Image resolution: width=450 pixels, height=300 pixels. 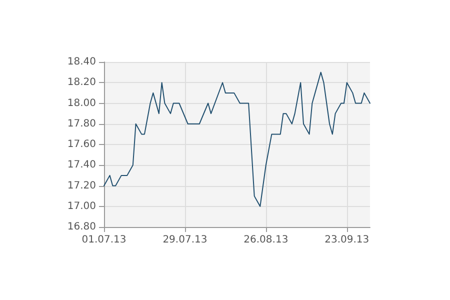 What do you see at coordinates (81, 206) in the screenshot?
I see `y-tick-label: 17.00` at bounding box center [81, 206].